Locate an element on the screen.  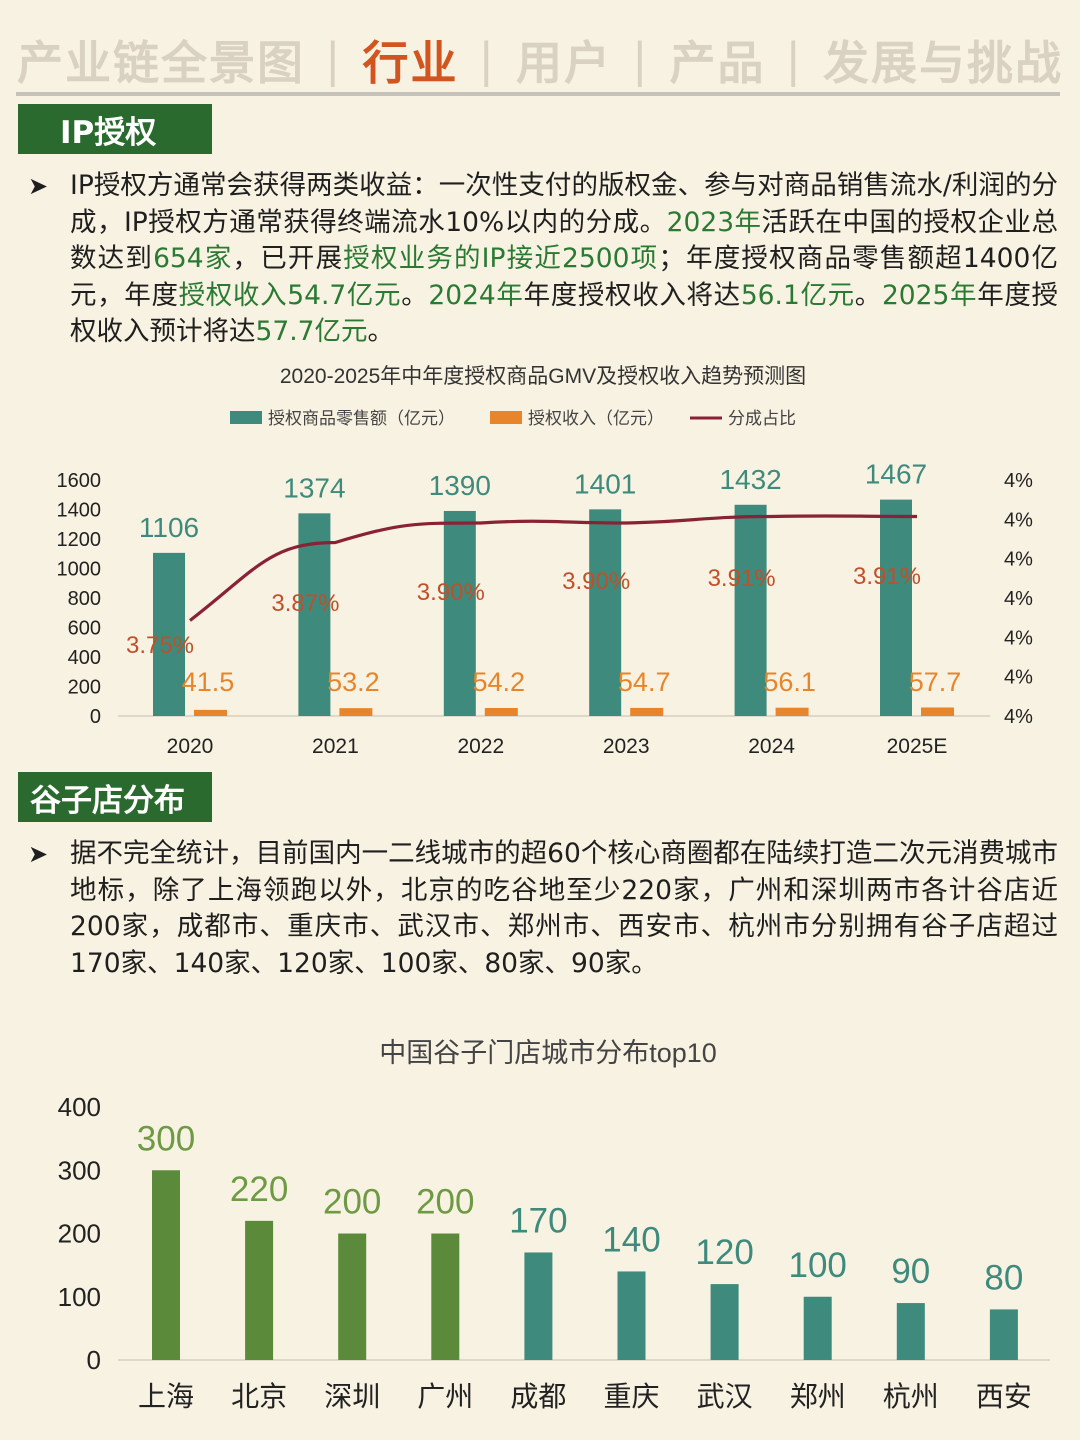
city-label: 北京 is located at coordinates (259, 1396).